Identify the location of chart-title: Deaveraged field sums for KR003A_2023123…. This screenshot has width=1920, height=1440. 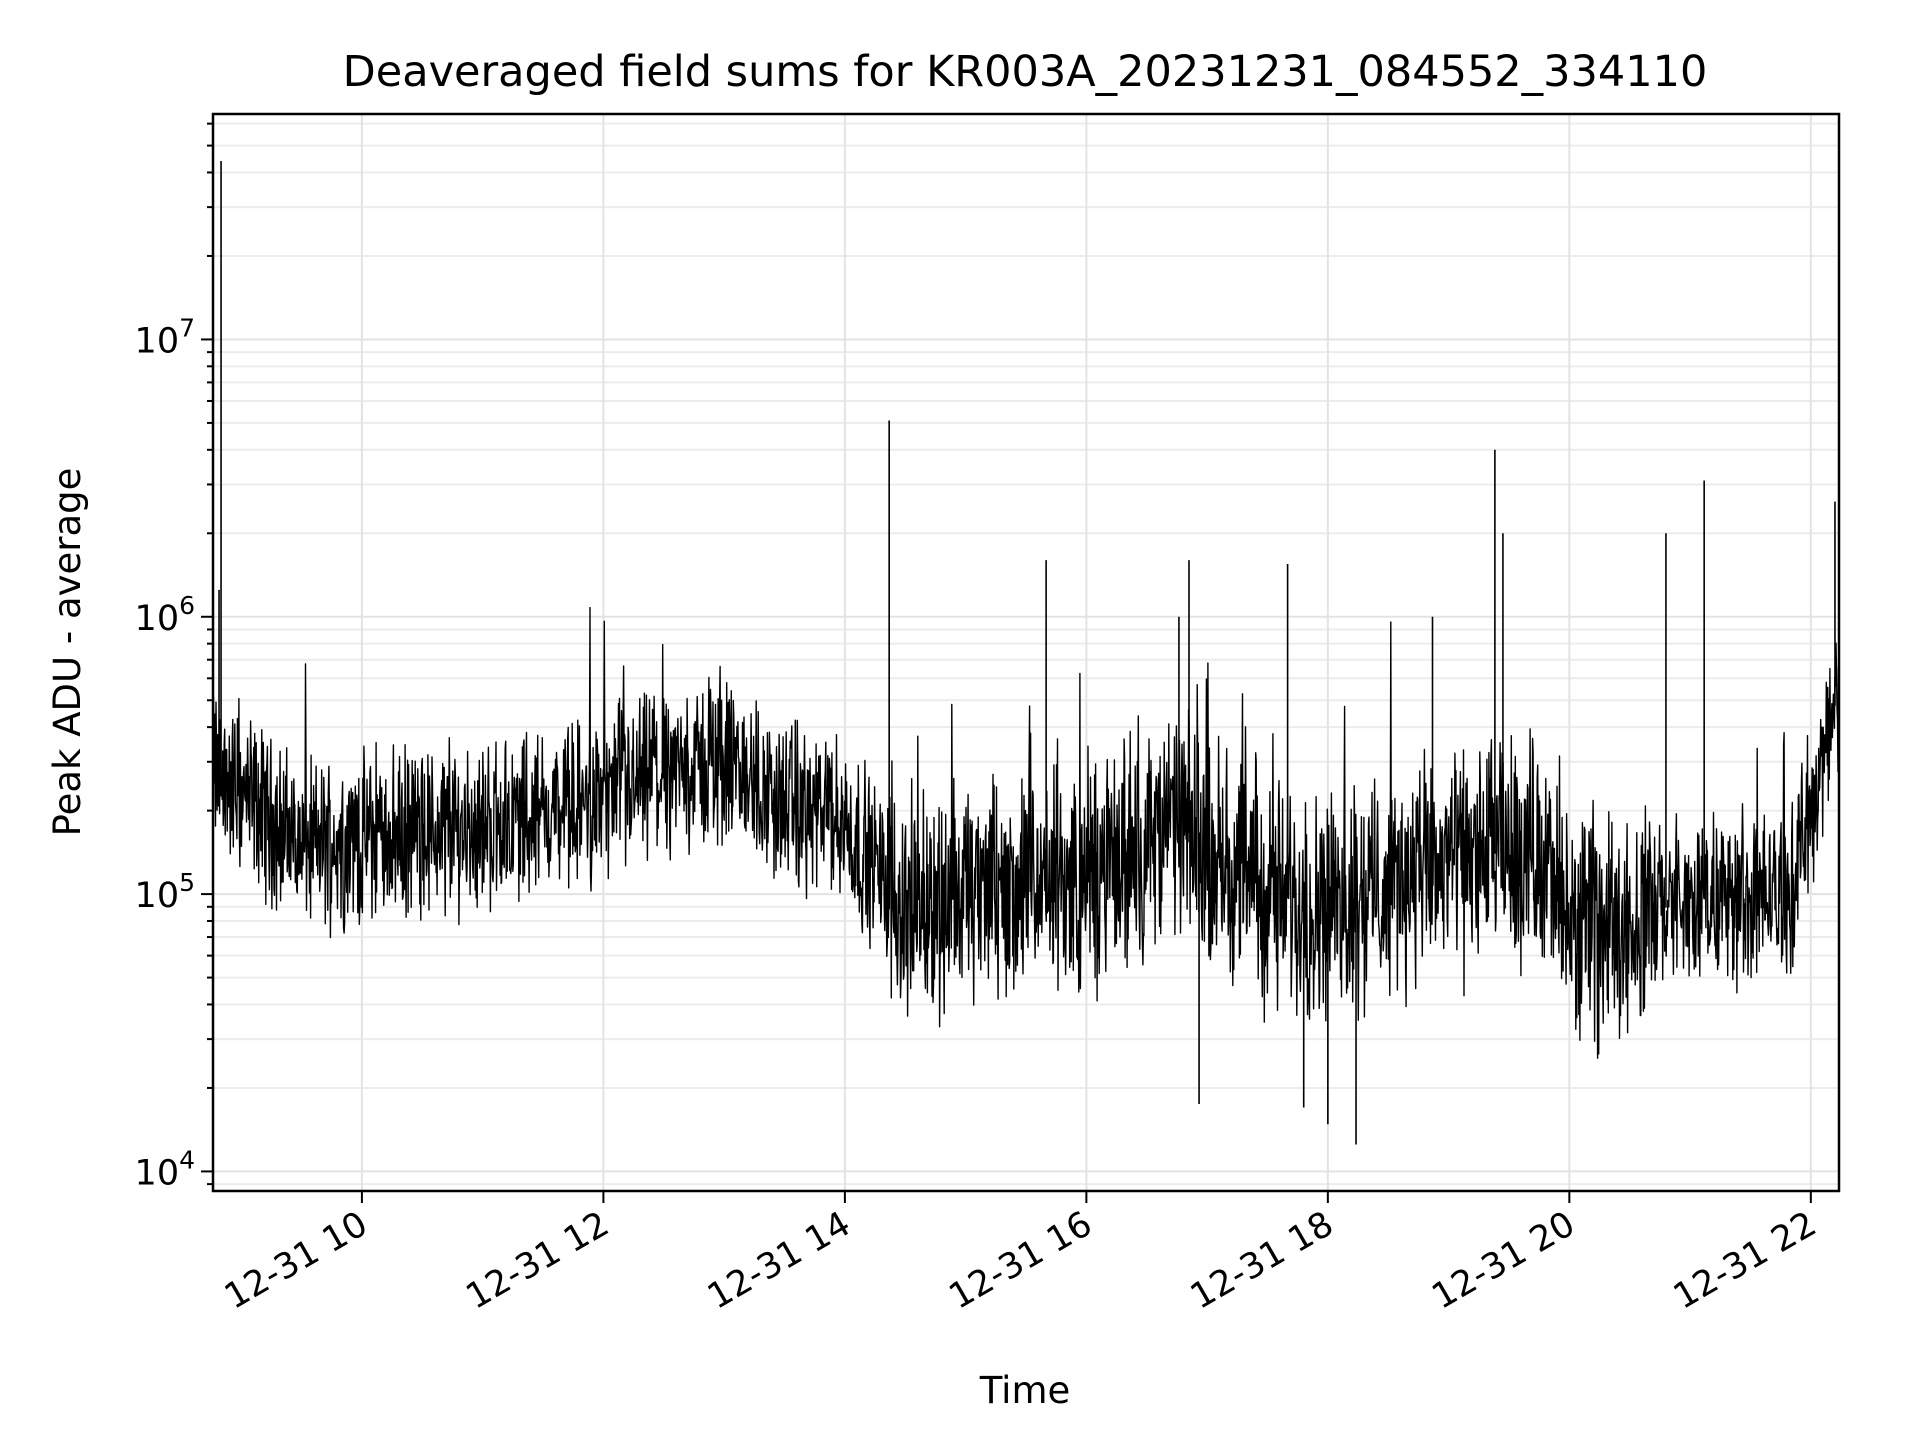
(1025, 72).